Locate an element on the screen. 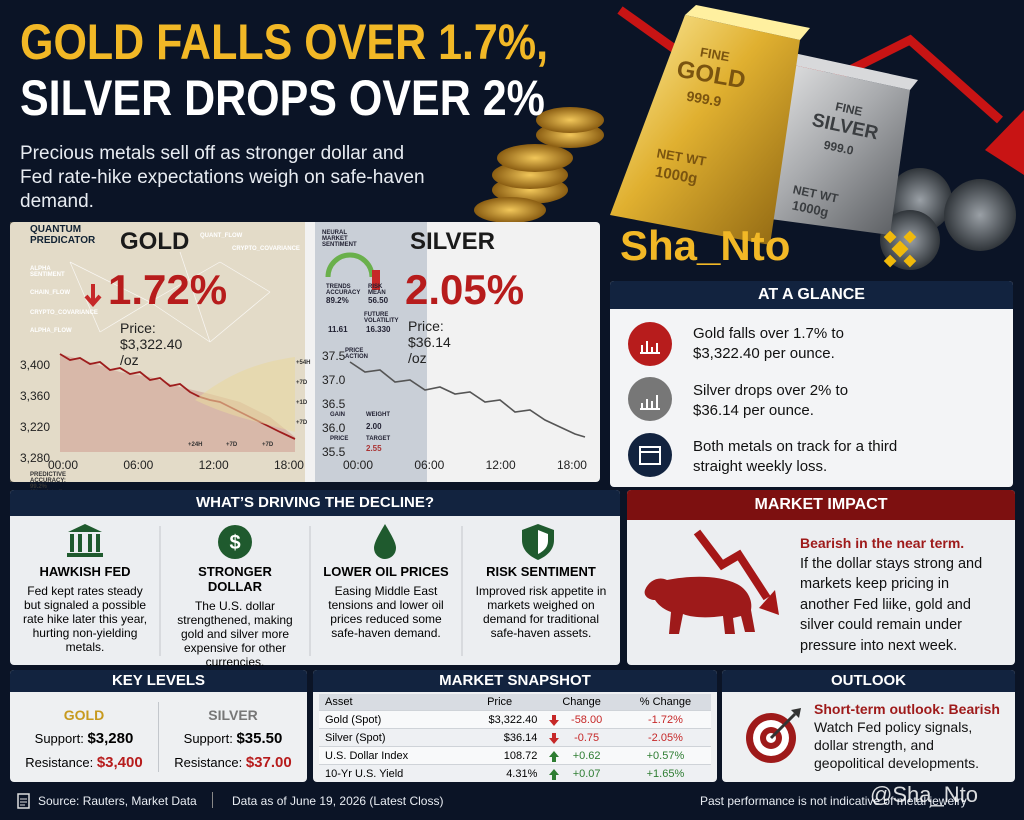 Image resolution: width=1024 pixels, height=820 pixels. glance-icons is located at coordinates (650, 399).